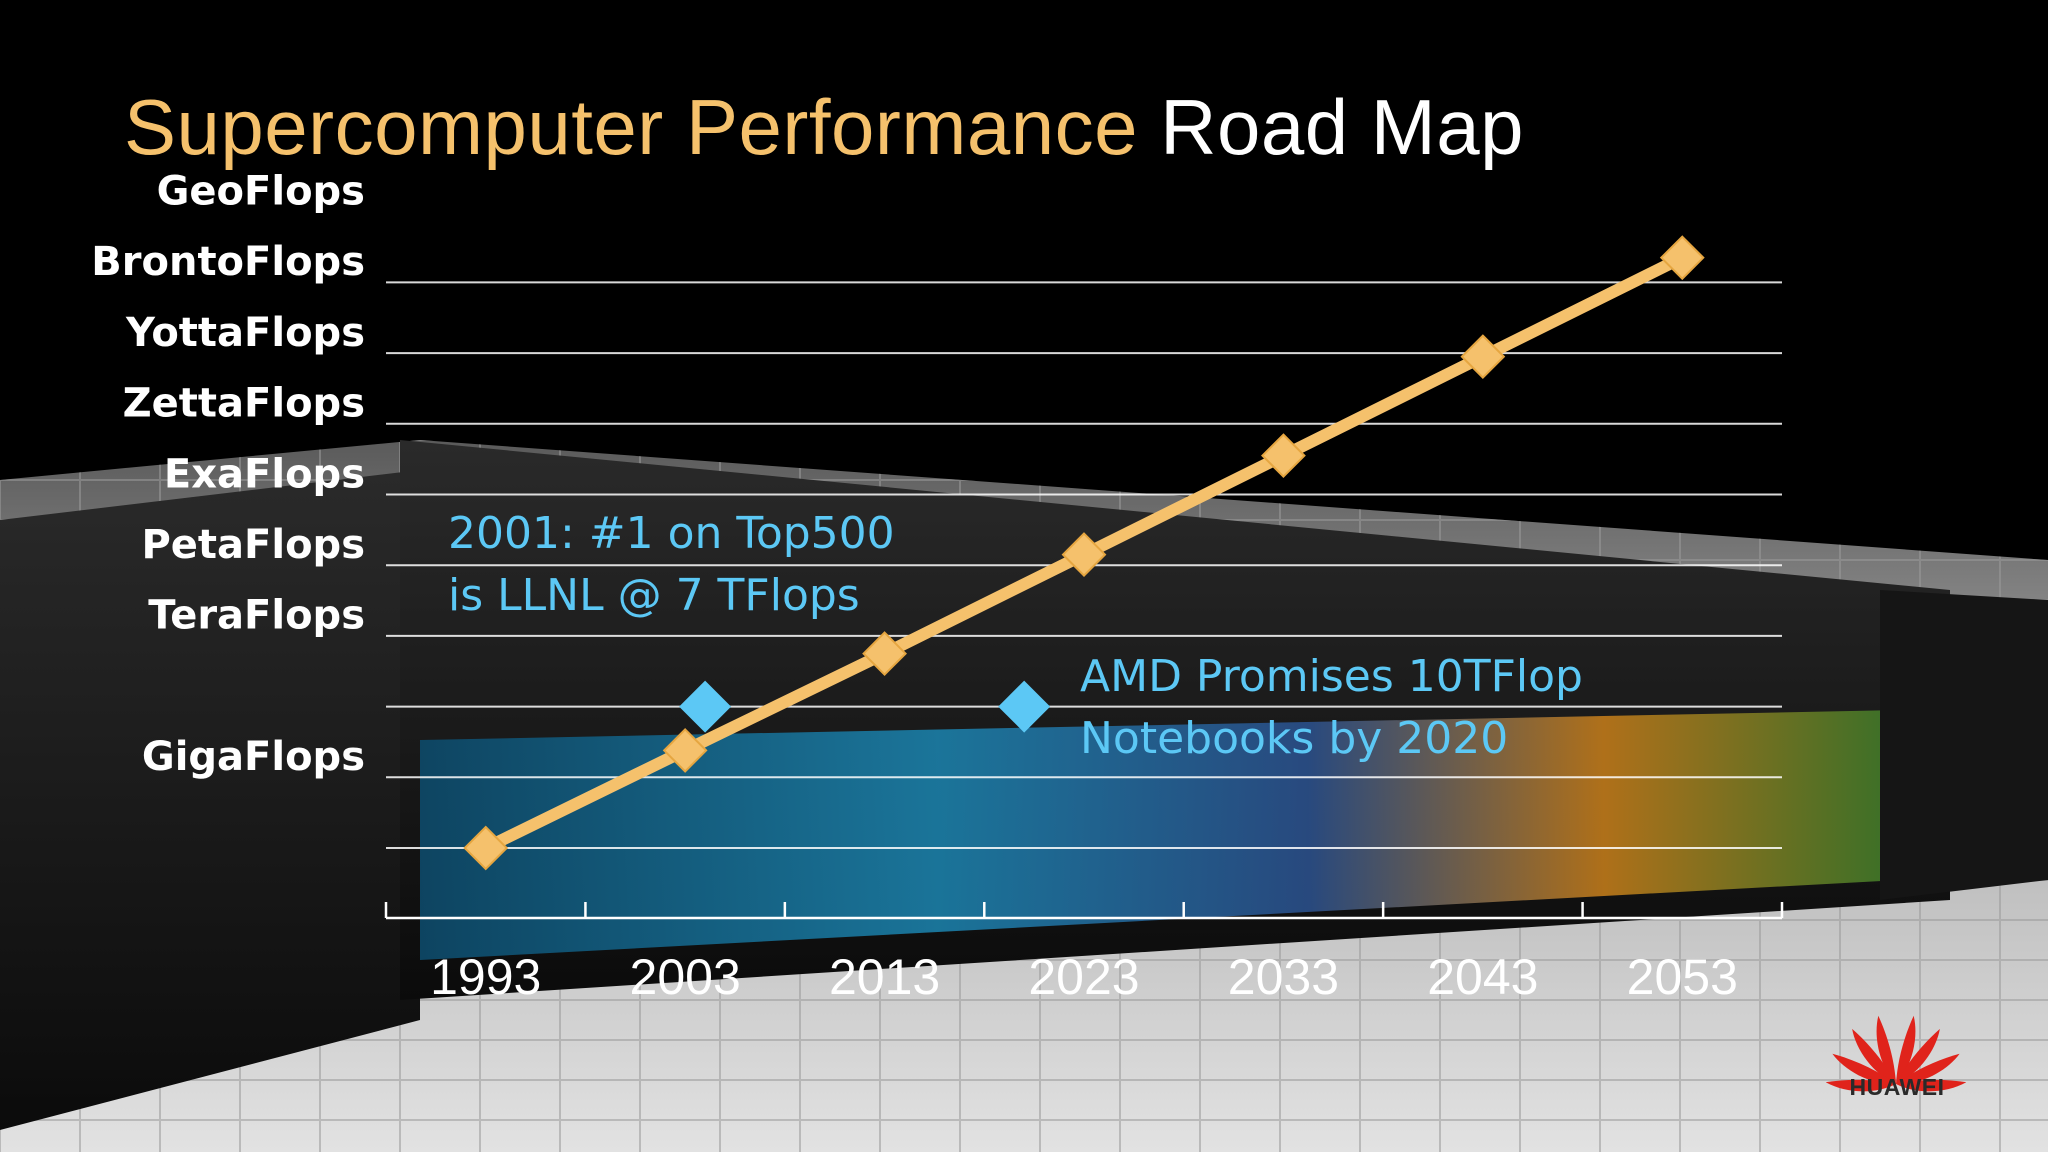  Describe the element at coordinates (228, 262) in the screenshot. I see `y-tick-label: BrontoFlops` at that location.